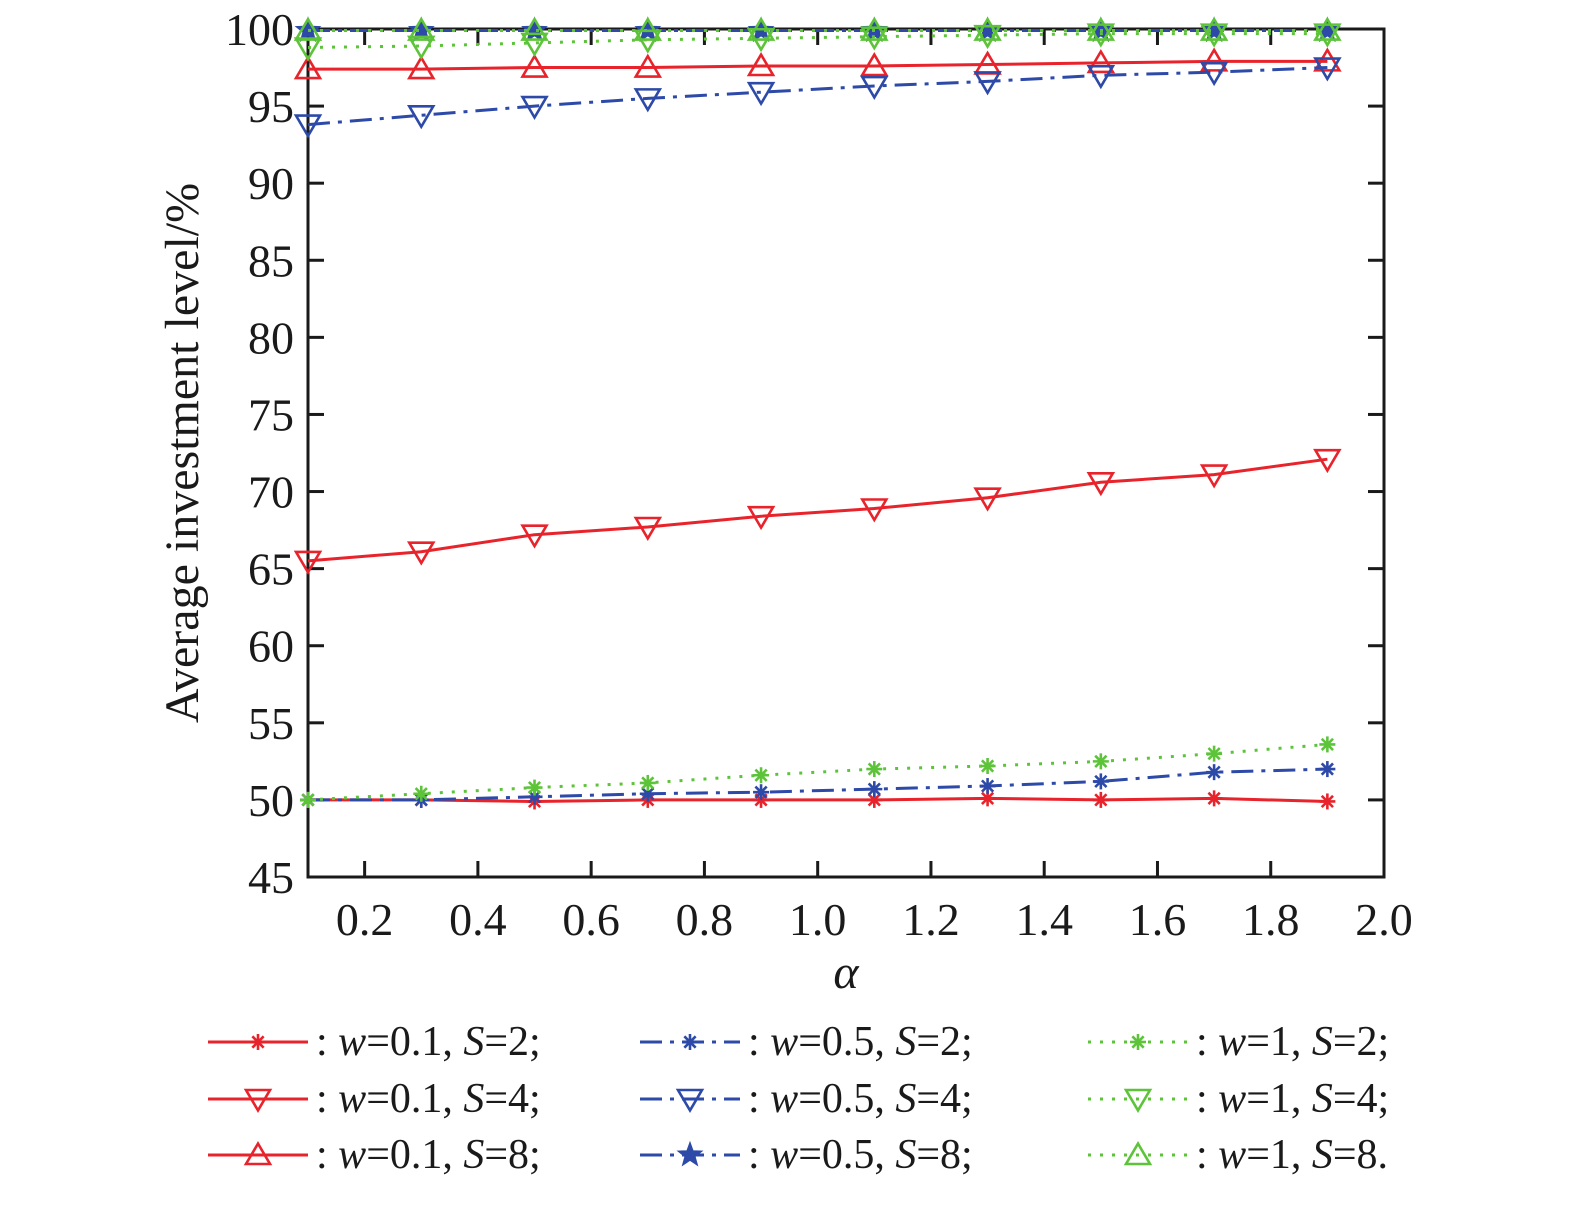 The width and height of the screenshot is (1575, 1207). What do you see at coordinates (1271, 919) in the screenshot?
I see `x-tick-label: 1.8` at bounding box center [1271, 919].